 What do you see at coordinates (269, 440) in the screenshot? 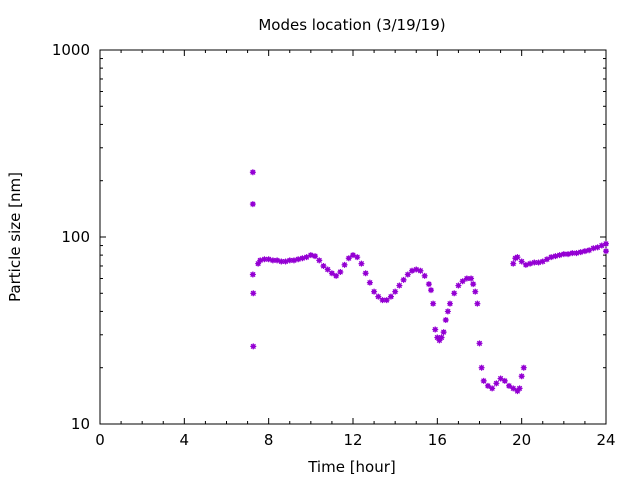
I see `x-tick-label: 8` at bounding box center [269, 440].